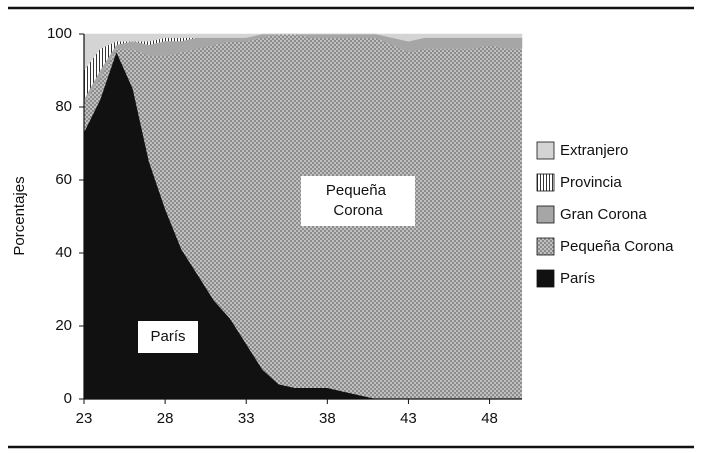  Describe the element at coordinates (603, 214) in the screenshot. I see `legend-label: Gran Corona` at that location.